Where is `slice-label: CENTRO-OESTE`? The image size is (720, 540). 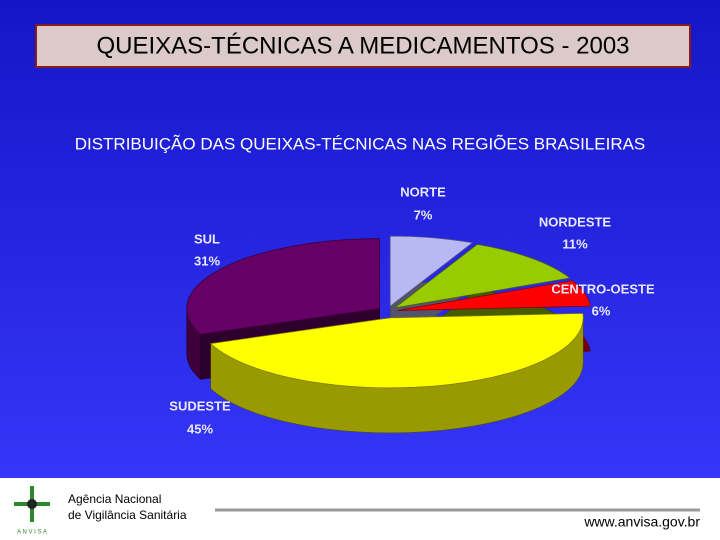
slice-label: CENTRO-OESTE is located at coordinates (603, 288).